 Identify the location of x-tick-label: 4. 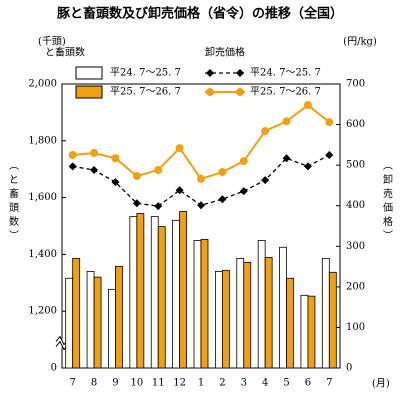
(265, 383).